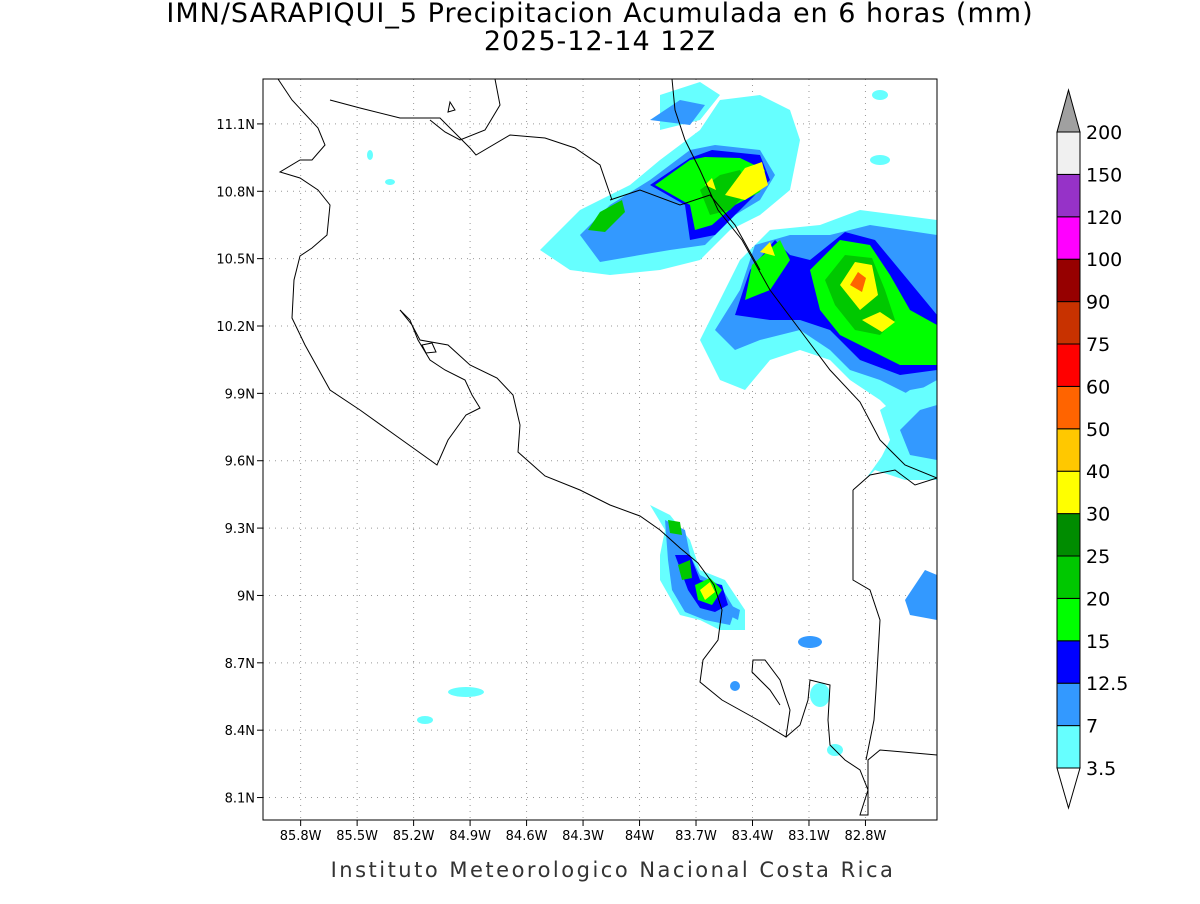 The image size is (1200, 904). What do you see at coordinates (235, 192) in the screenshot?
I see `y-tick-label: 10.8N` at bounding box center [235, 192].